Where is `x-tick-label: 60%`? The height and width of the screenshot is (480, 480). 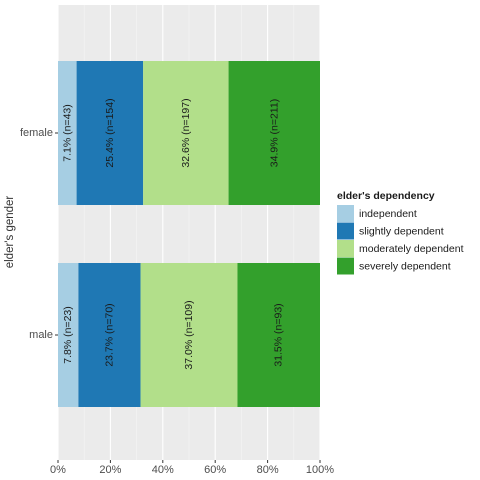
x-tick-label: 60% is located at coordinates (215, 470).